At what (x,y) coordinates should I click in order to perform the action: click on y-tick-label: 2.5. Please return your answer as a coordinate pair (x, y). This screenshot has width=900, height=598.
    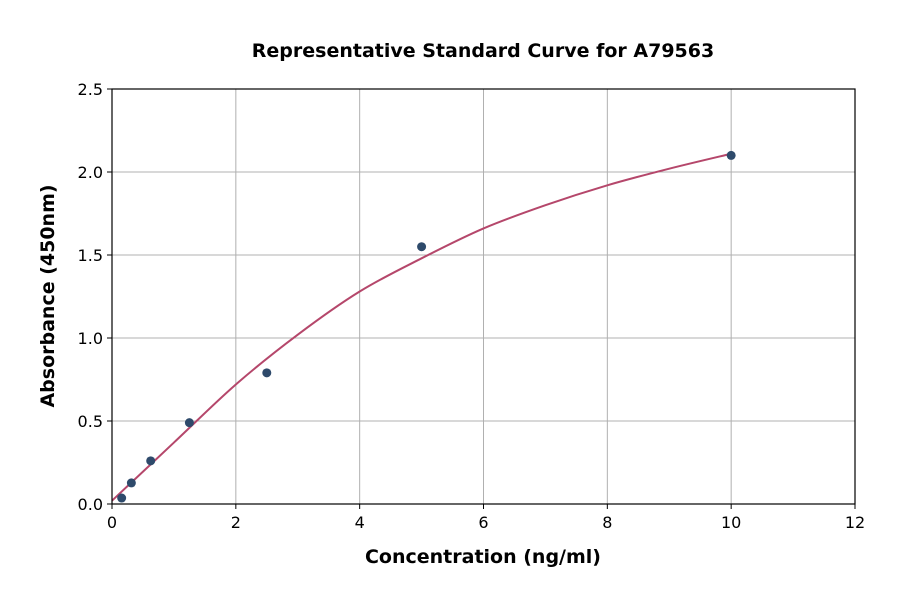
    Looking at the image, I should click on (90, 89).